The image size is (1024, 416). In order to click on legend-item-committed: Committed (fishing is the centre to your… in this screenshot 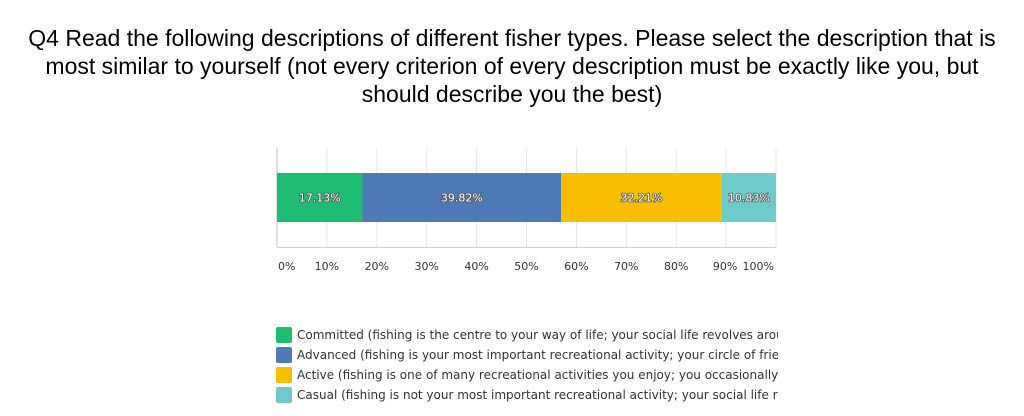, I will do `click(527, 335)`.